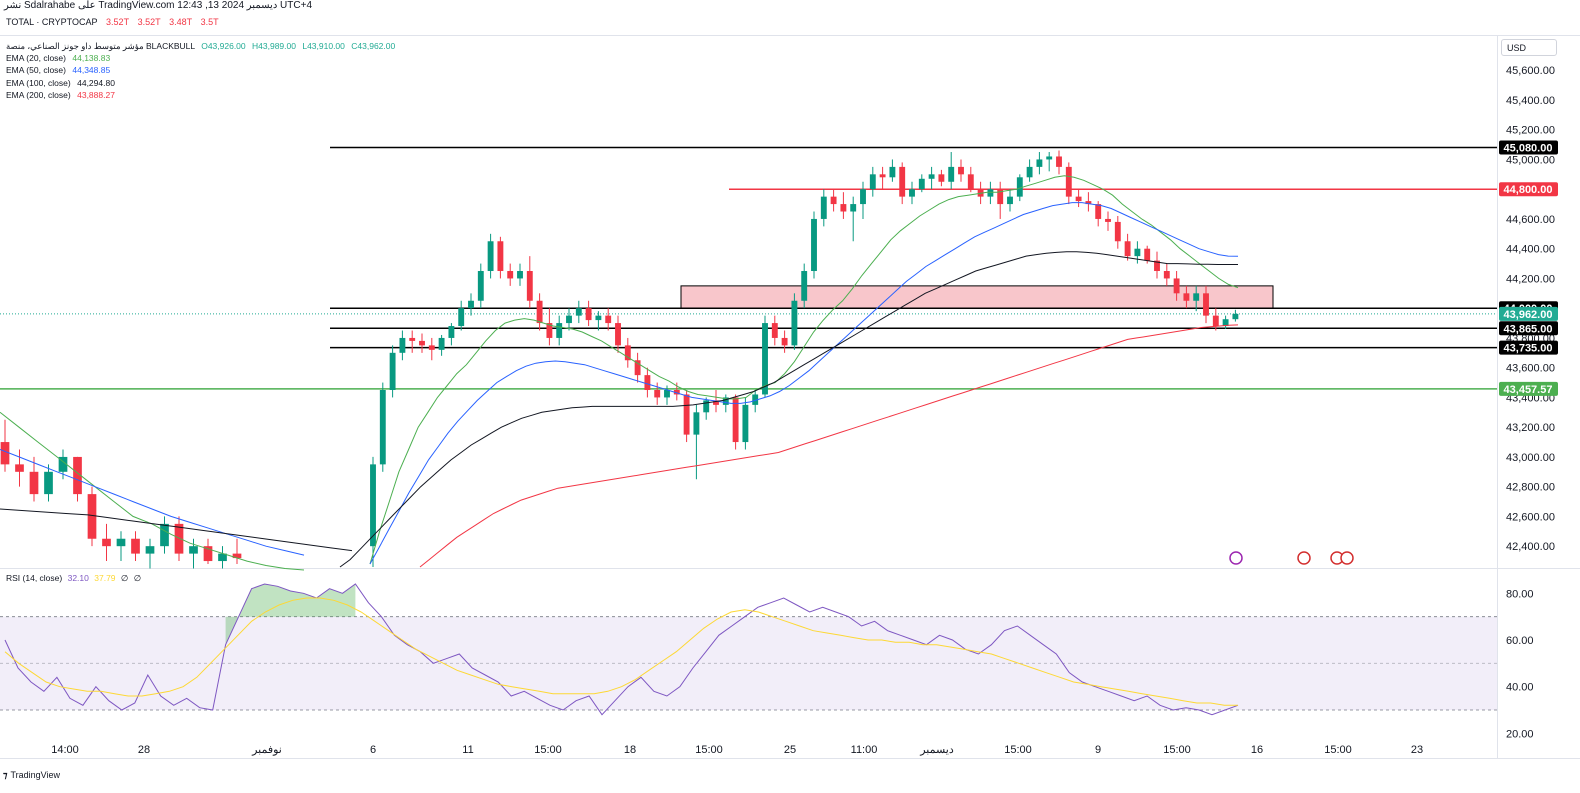 The height and width of the screenshot is (793, 1580). Describe the element at coordinates (323, 46) in the screenshot. I see `ohlc-low: L43,910.00` at that location.